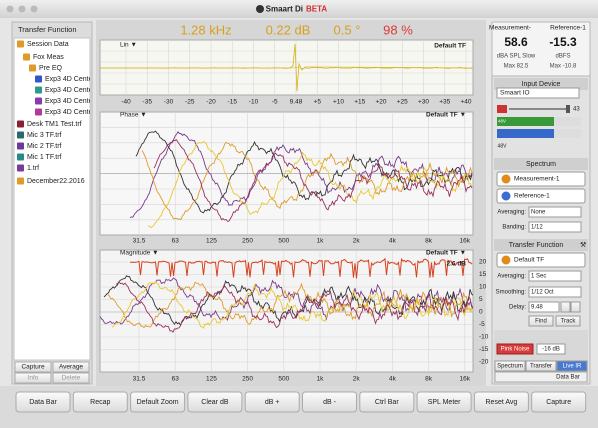 Image resolution: width=598 pixels, height=428 pixels. I want to click on trace-value: 2.6 dB, so click(456, 264).